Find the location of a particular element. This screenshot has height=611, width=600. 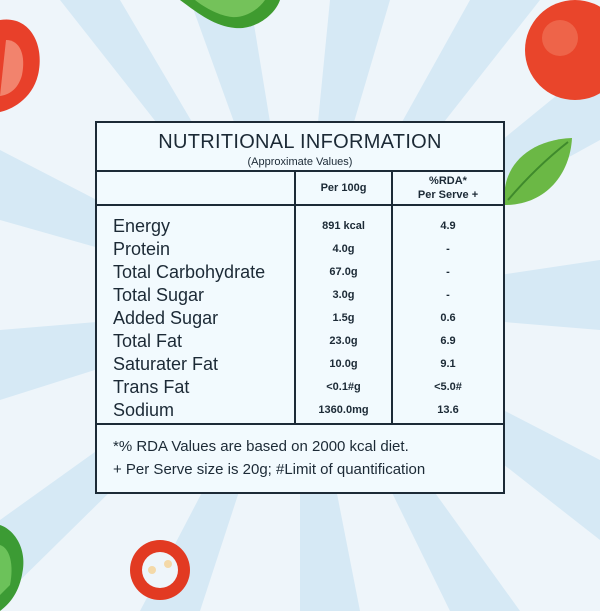

nutrient-name: Saturater Fat is located at coordinates (166, 364).